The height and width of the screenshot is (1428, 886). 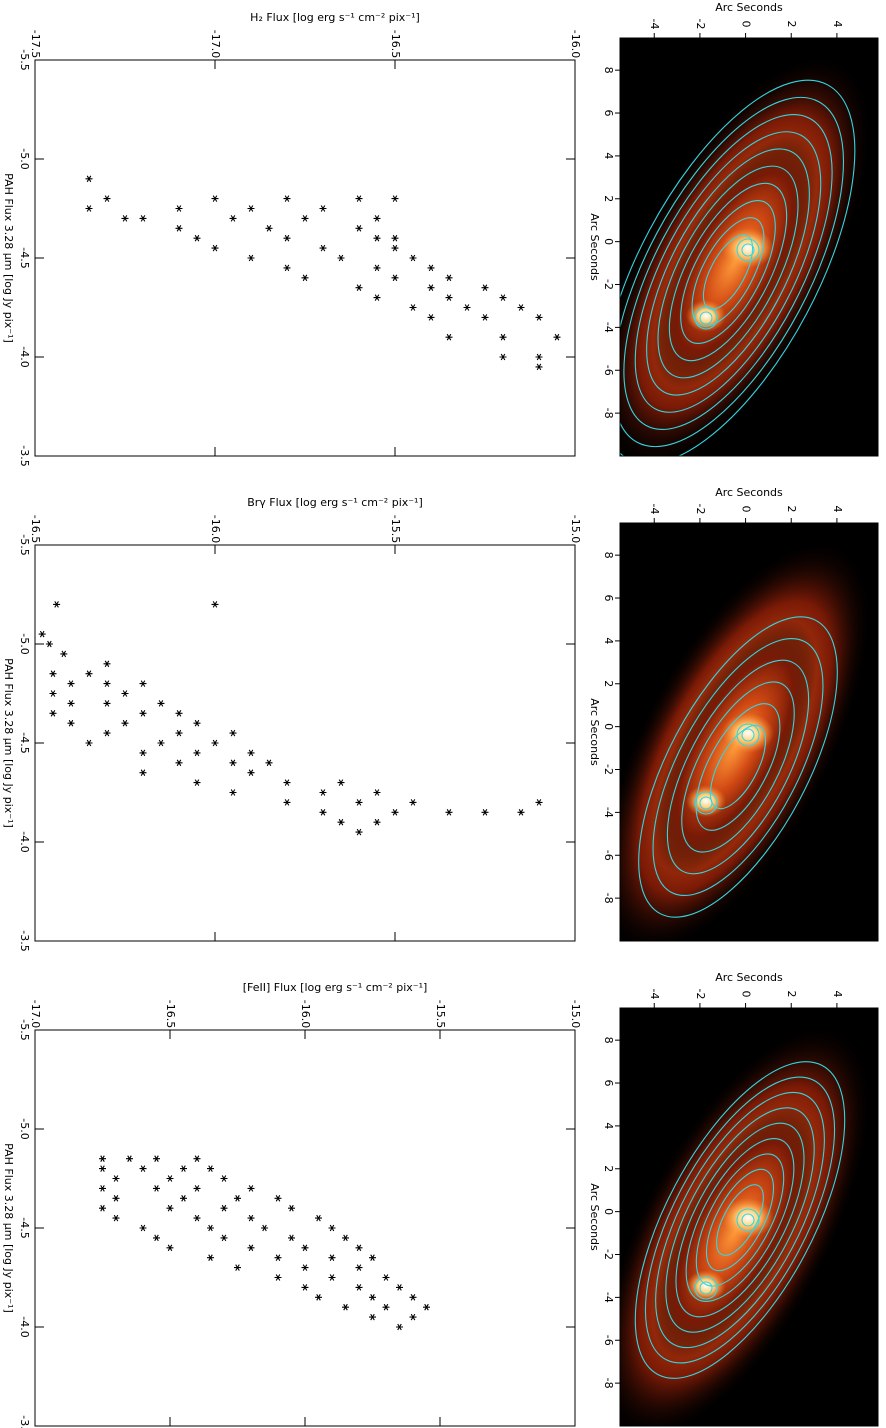 I want to click on axis-title: [FeII] Flux [log erg s⁻¹ cm⁻² pix⁻¹], so click(x=335, y=987).